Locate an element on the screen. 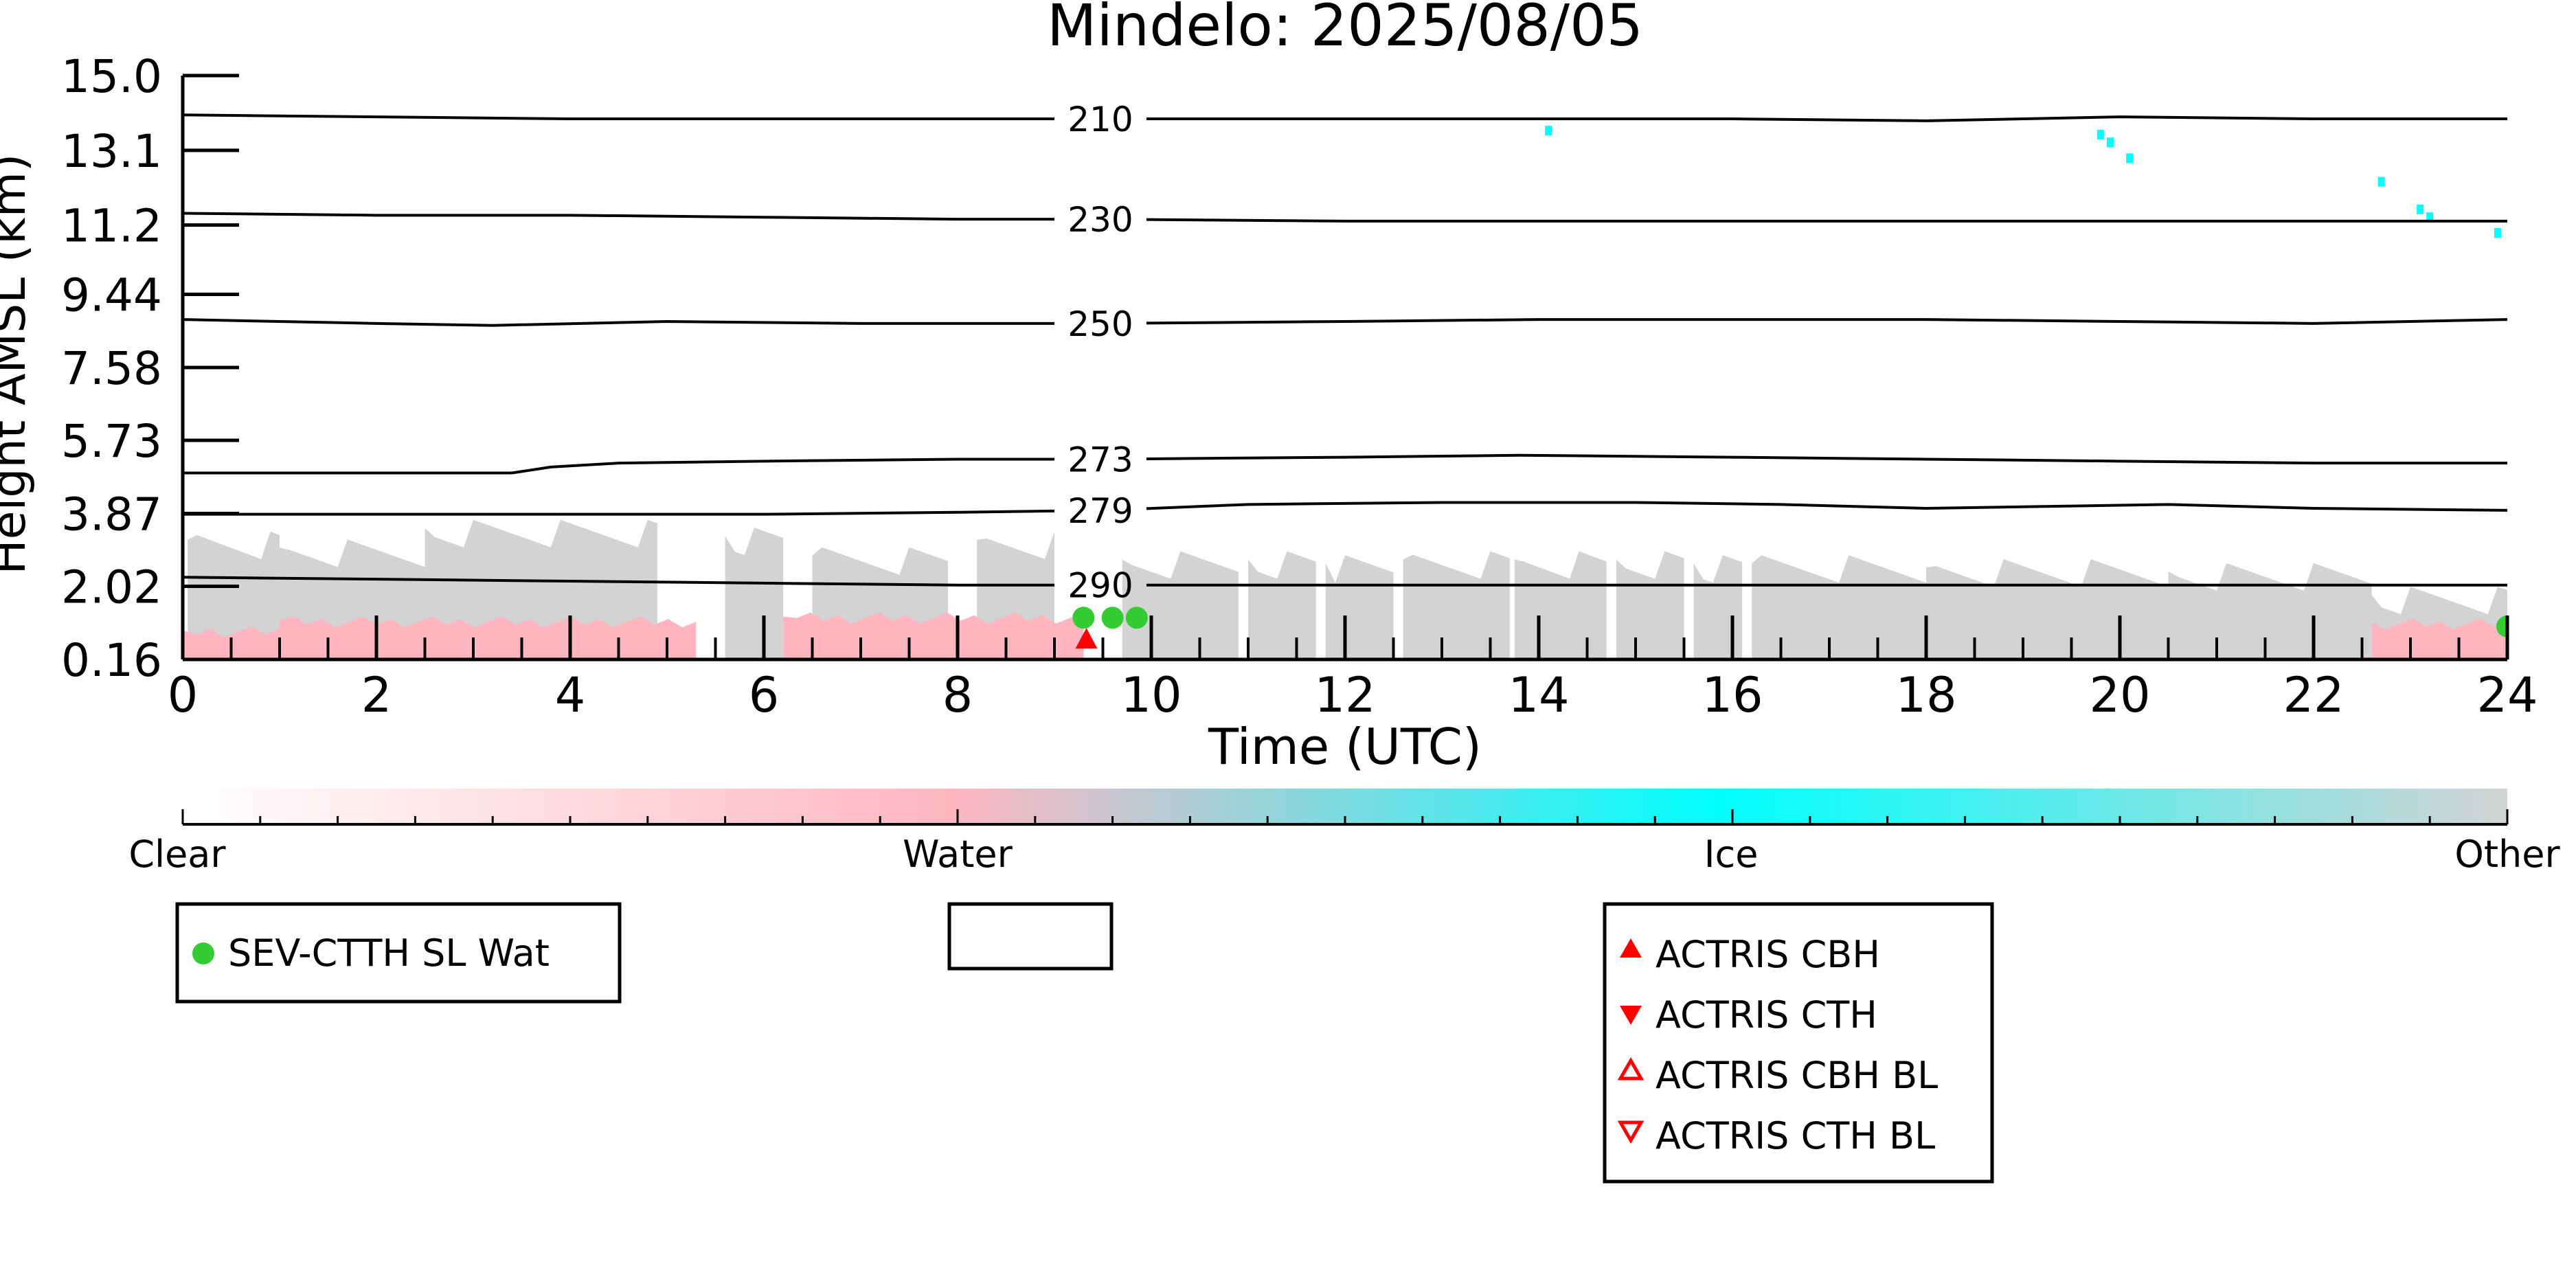  y-axis-ticks: 15.0 13.1 11.2 9.44 7.58 5.73 3.87 2.02 0.16 is located at coordinates (150, 368).